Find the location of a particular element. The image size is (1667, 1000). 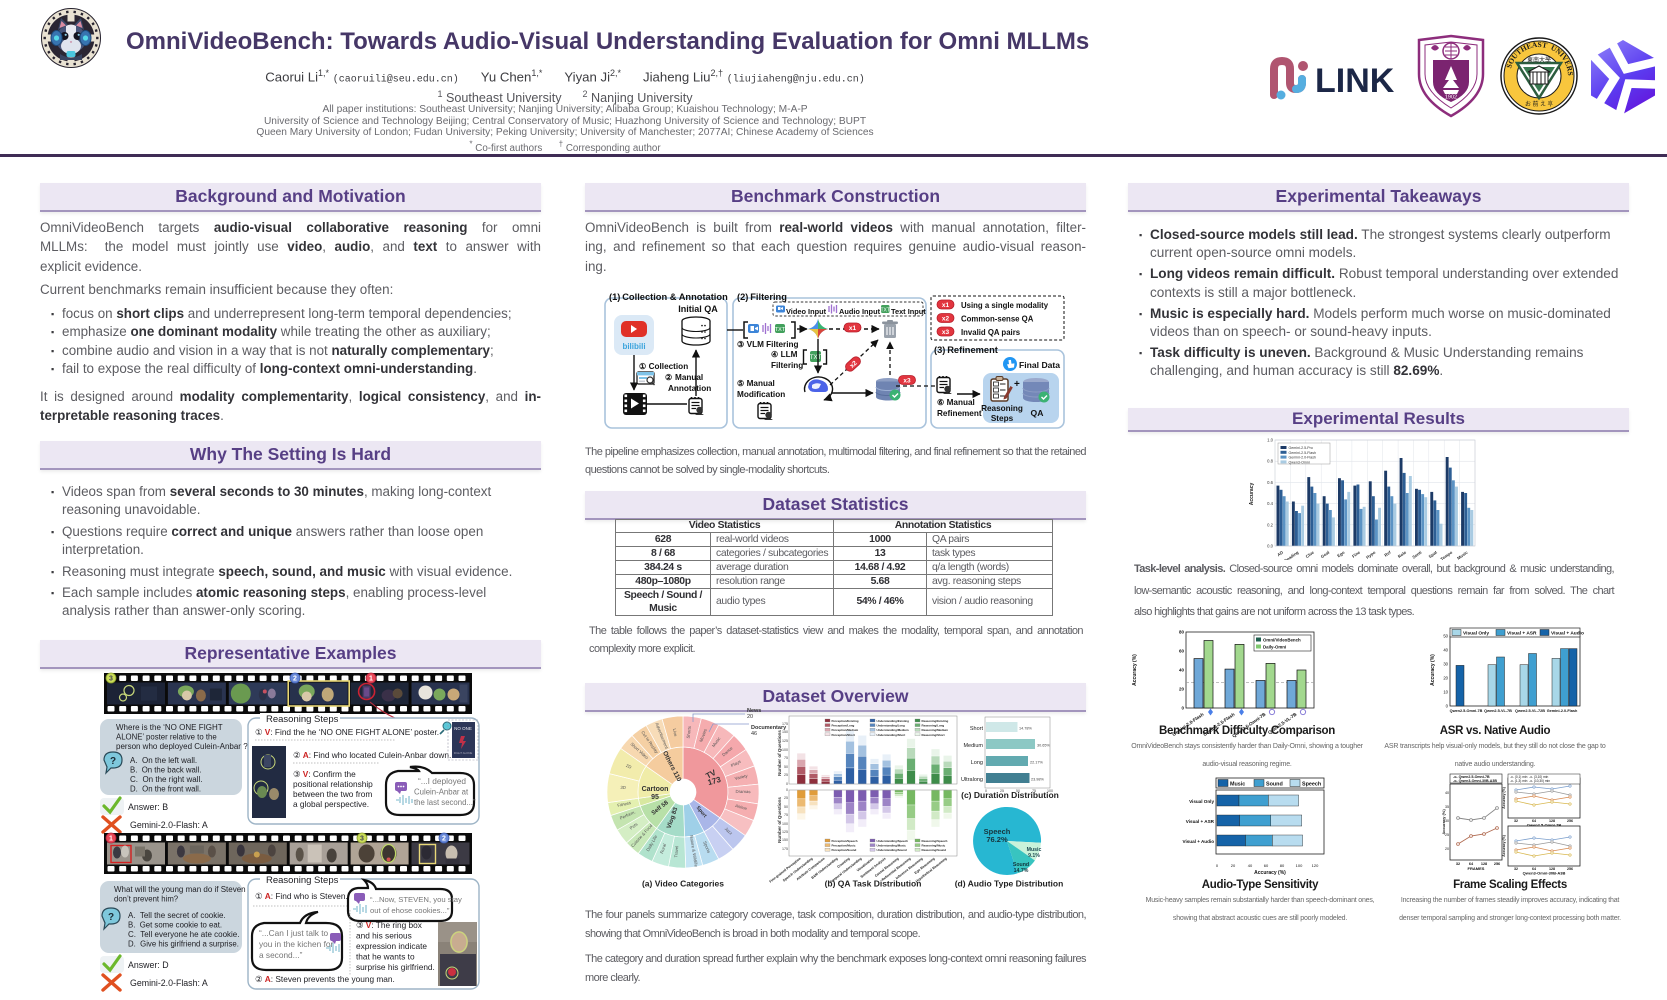

svg-text: Understanding/Medium is located at coordinates (893, 730).